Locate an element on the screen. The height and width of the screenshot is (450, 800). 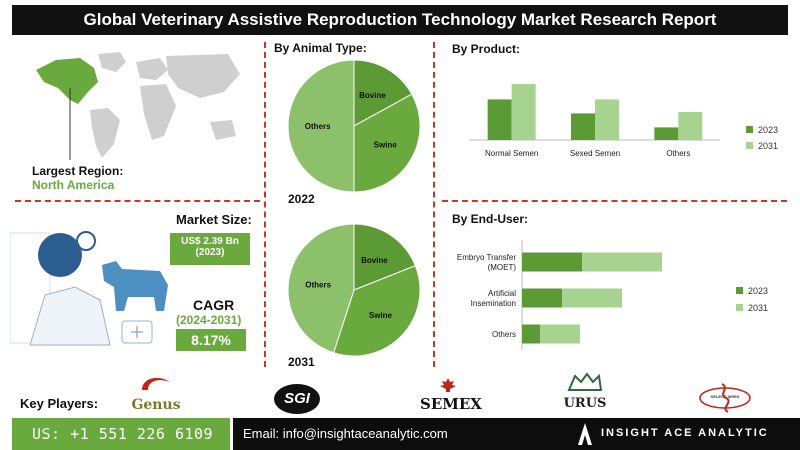
map-north-america is located at coordinates (67, 81).